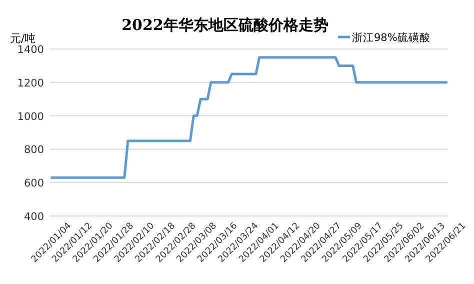 This screenshot has width=474, height=284. What do you see at coordinates (34, 150) in the screenshot?
I see `y-tick-label: 800` at bounding box center [34, 150].